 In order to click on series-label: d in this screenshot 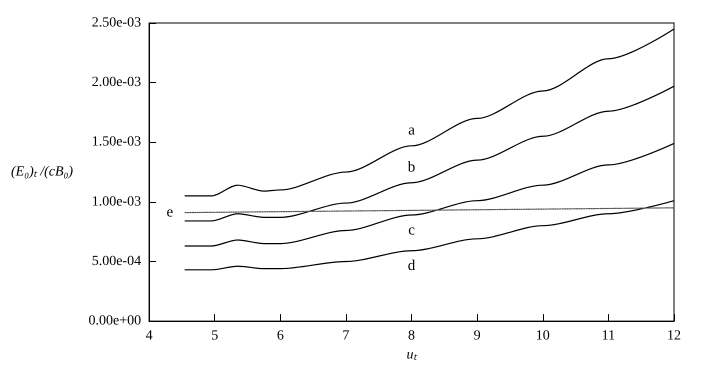, I will do `click(412, 266)`.